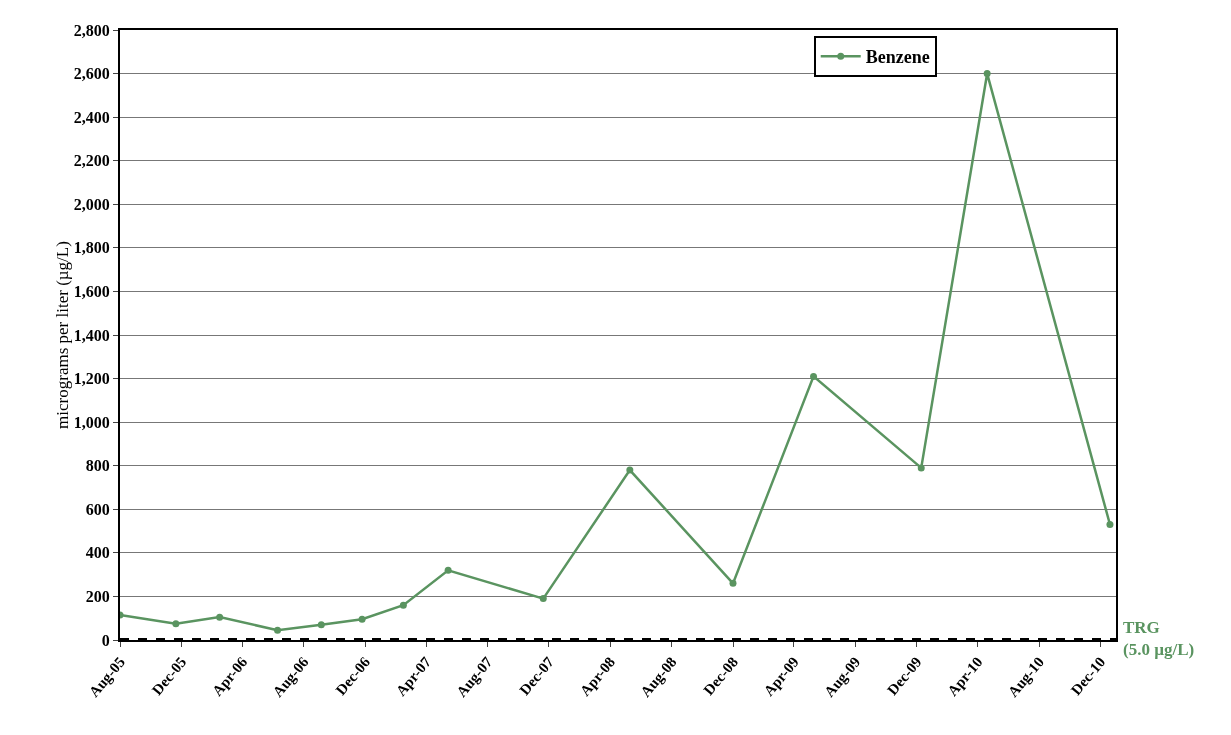 This screenshot has height=735, width=1231. Describe the element at coordinates (91, 117) in the screenshot. I see `y-tick-label: 2,400` at that location.